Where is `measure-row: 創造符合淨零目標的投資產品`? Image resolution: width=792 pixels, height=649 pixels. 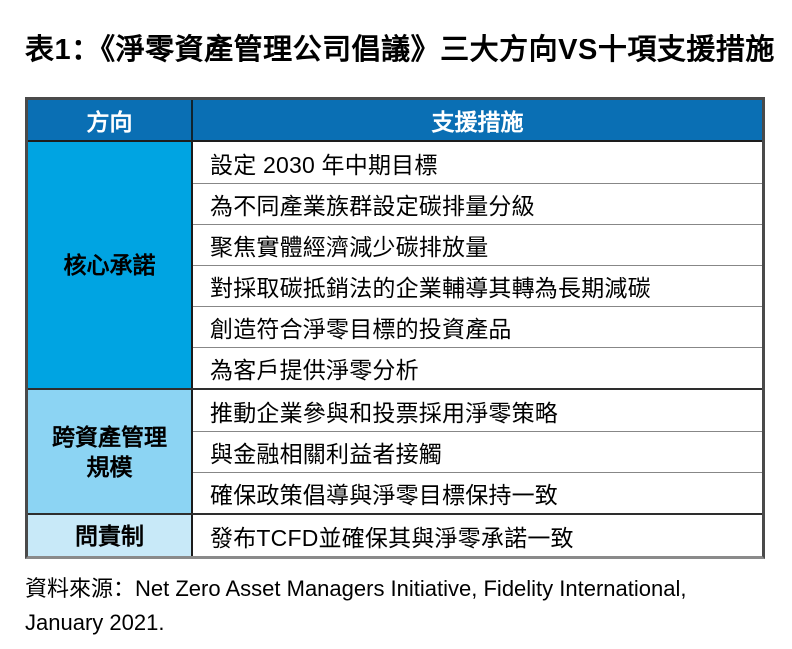 measure-row: 創造符合淨零目標的投資產品 is located at coordinates (477, 326).